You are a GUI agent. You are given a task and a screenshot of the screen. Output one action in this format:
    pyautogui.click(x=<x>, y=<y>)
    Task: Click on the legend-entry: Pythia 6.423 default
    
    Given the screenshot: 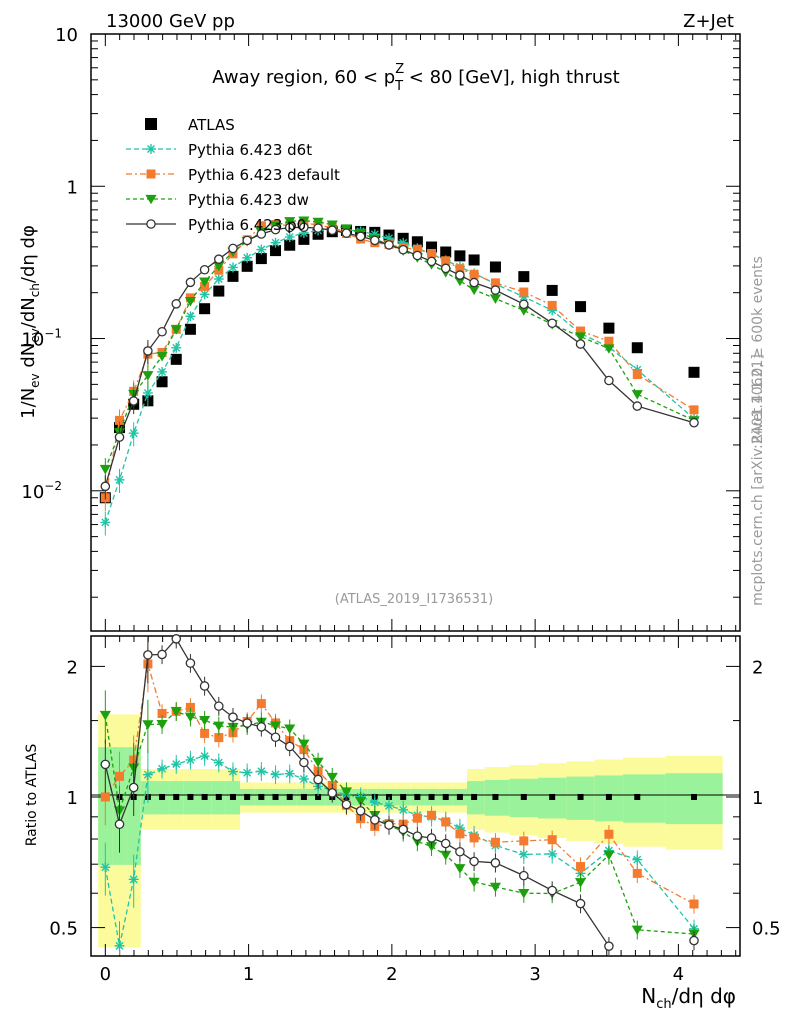 What is the action you would take?
    pyautogui.click(x=233, y=175)
    